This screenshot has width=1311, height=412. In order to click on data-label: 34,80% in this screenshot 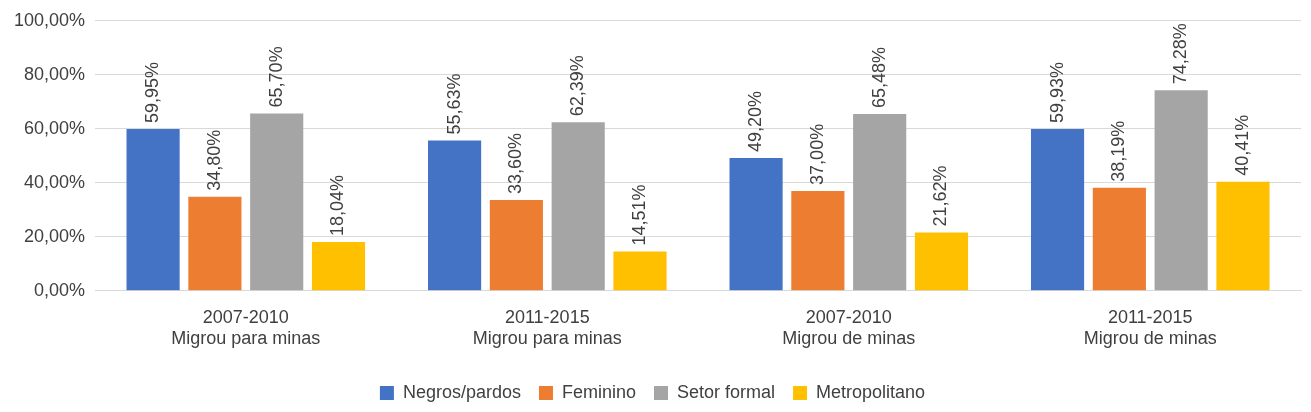, I will do `click(213, 160)`.